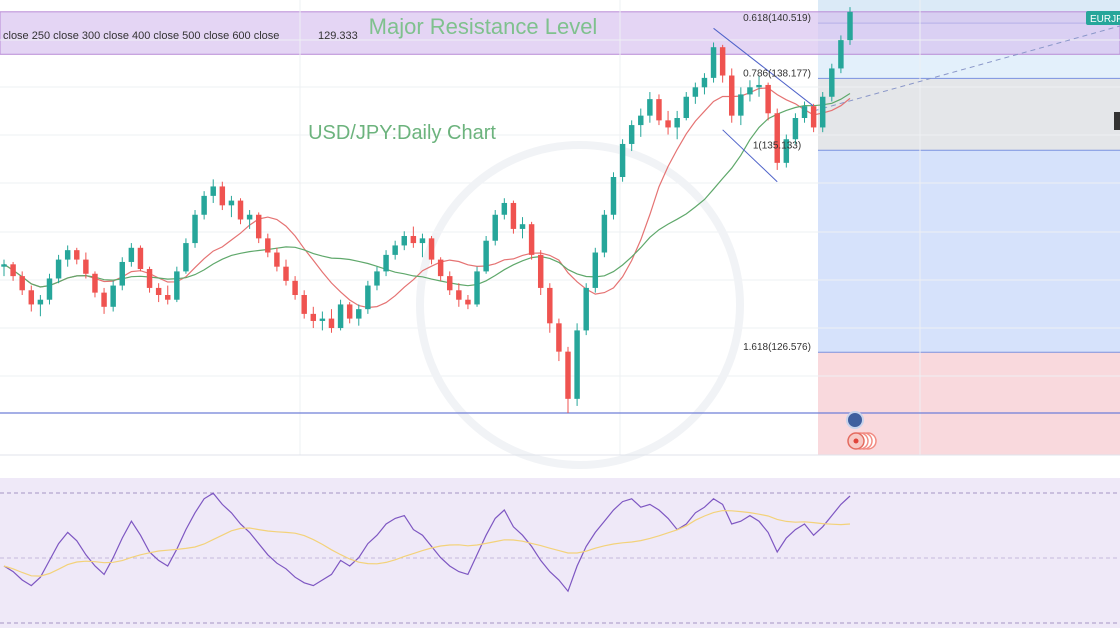 The image size is (1120, 630). I want to click on rsi-signal-line, so click(427, 543).